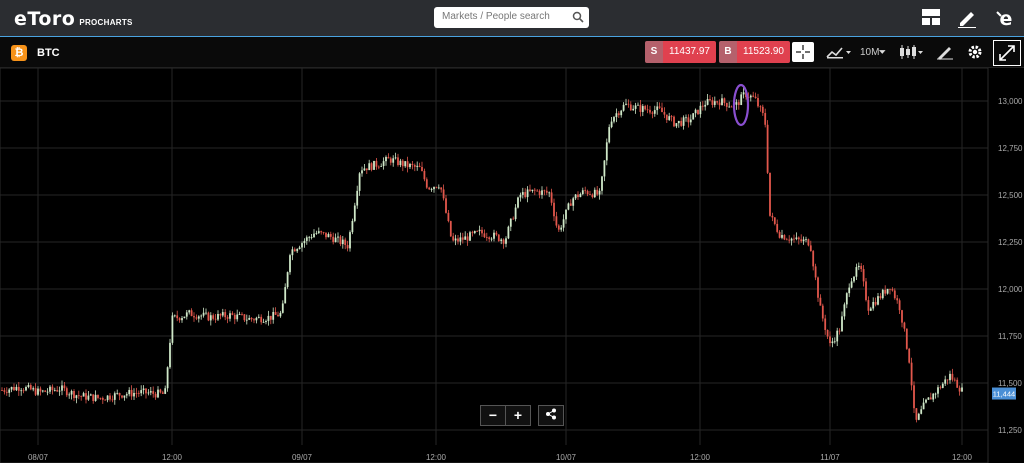 The width and height of the screenshot is (1024, 463). Describe the element at coordinates (19, 53) in the screenshot. I see `bitcoin-icon: ₿` at that location.